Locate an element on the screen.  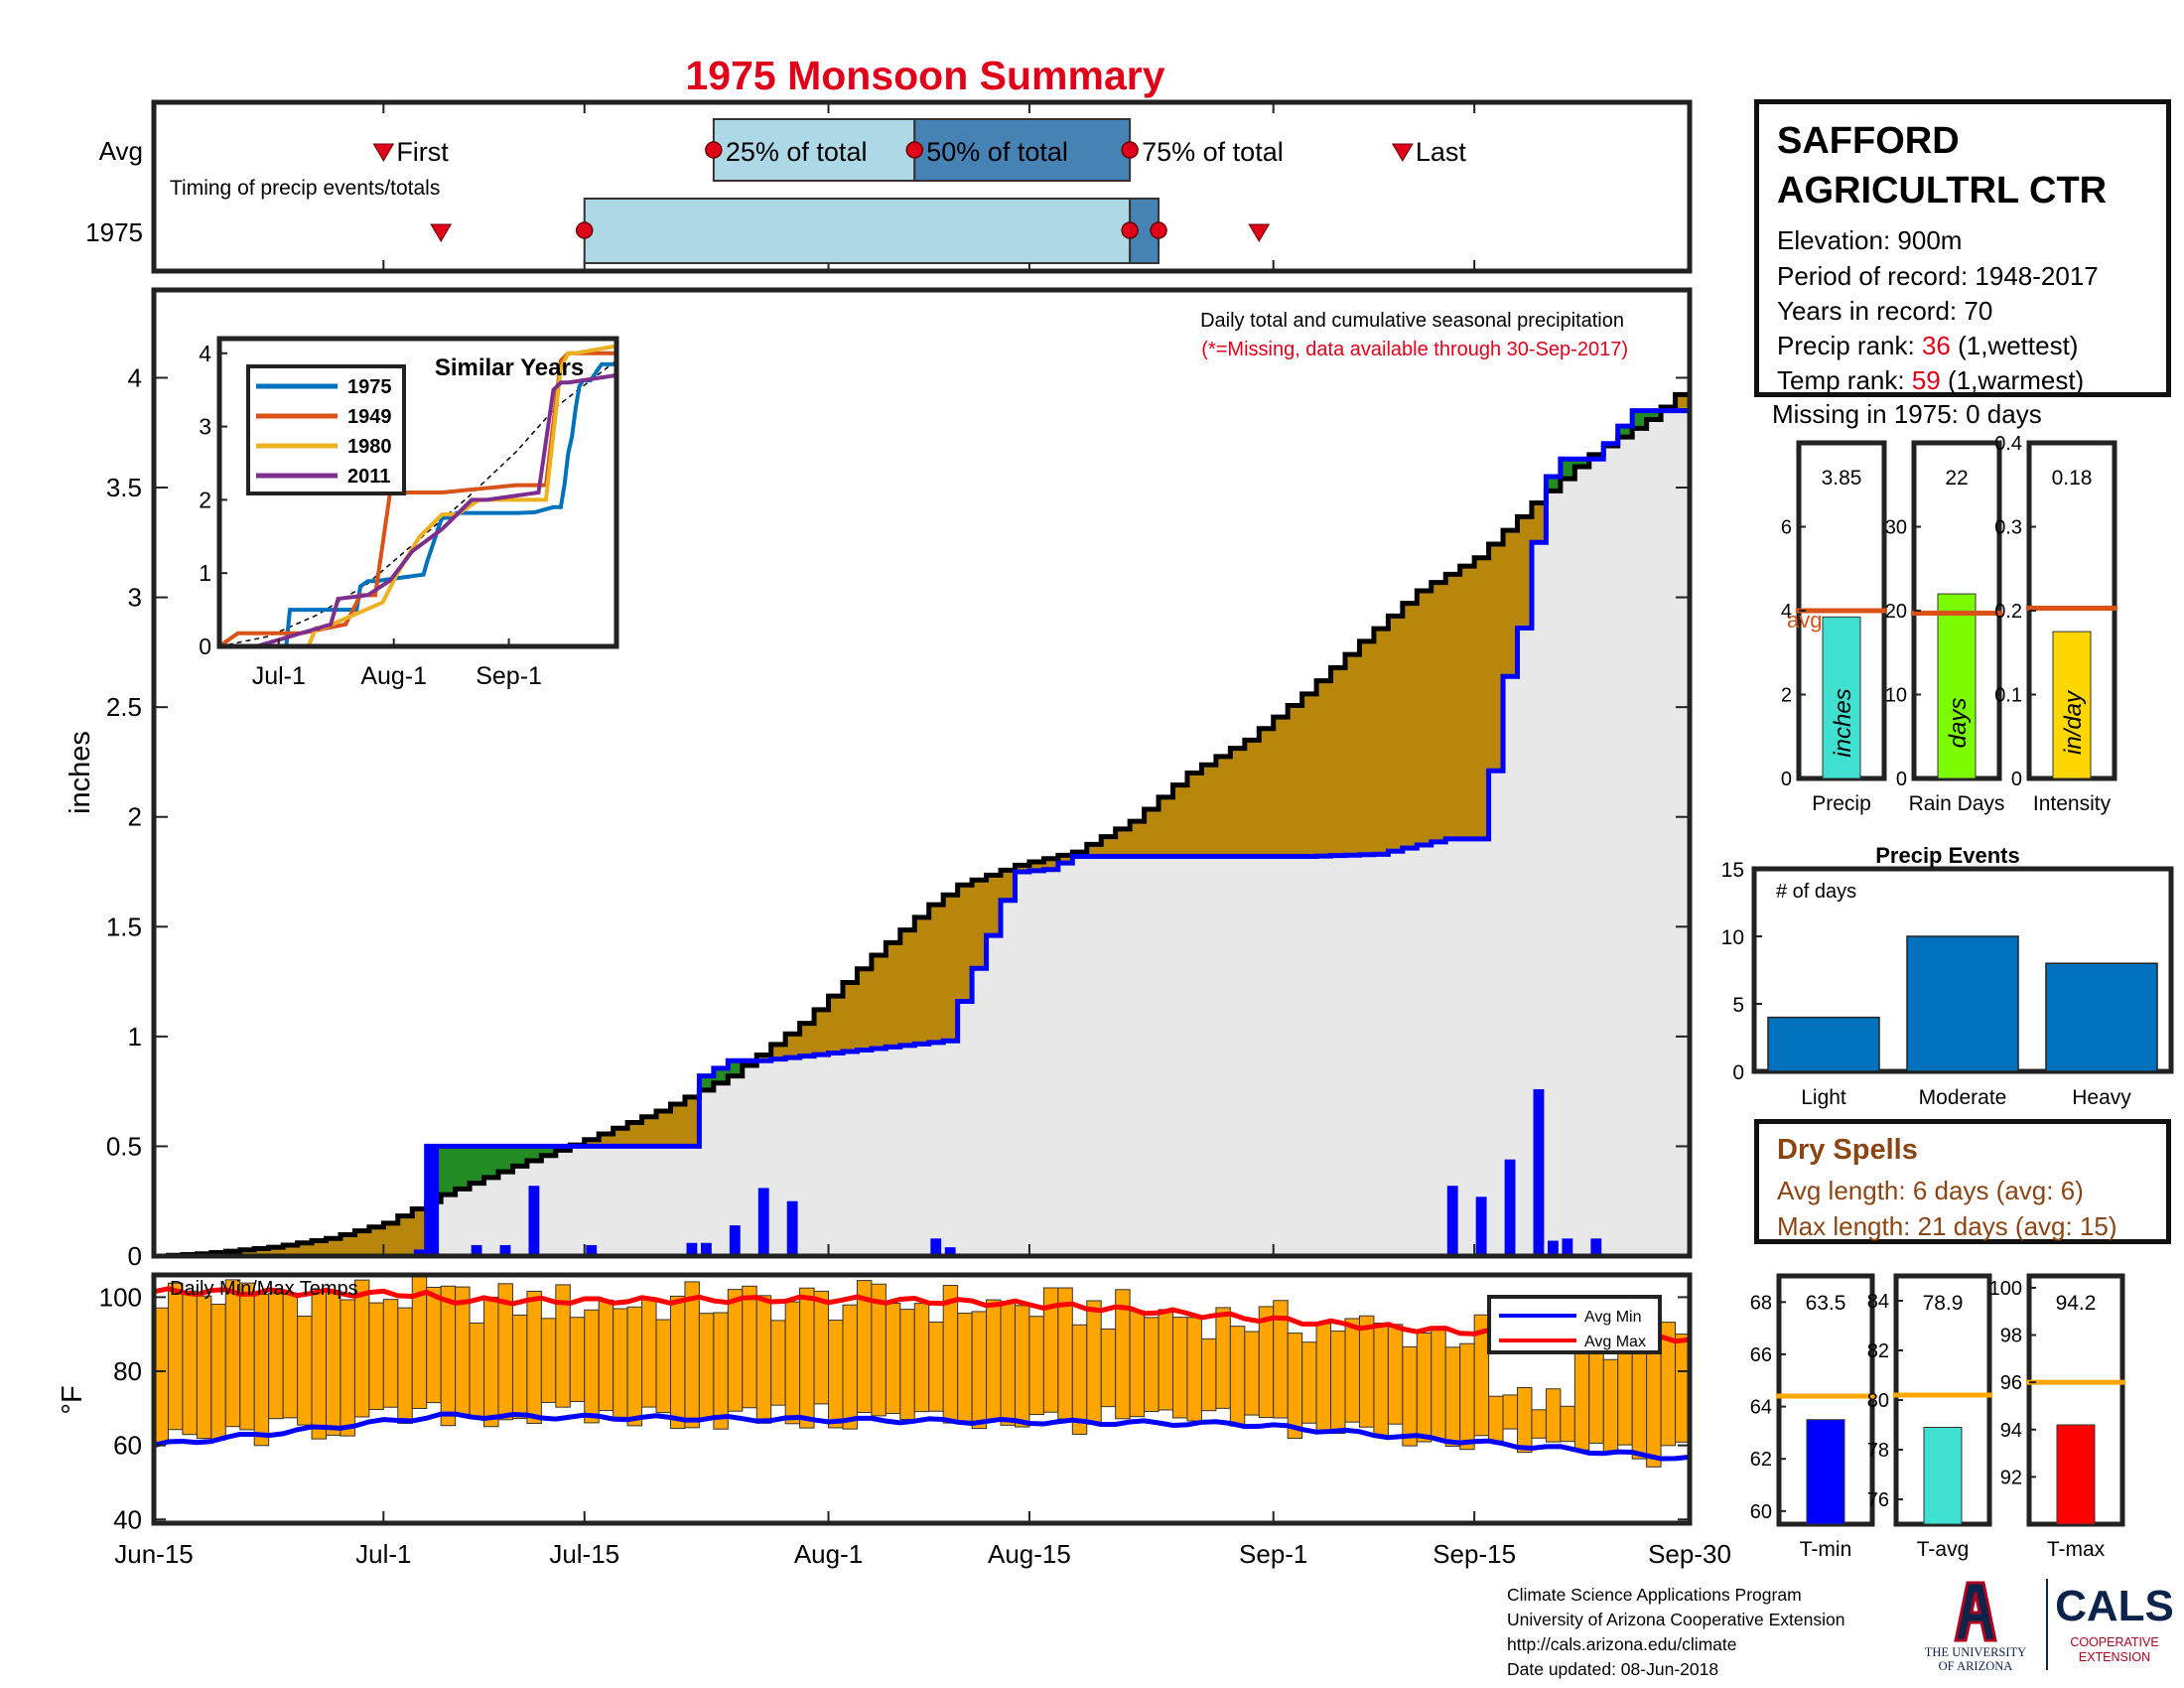
ua-text-line1: THE UNIVERSITY is located at coordinates (1975, 1652).